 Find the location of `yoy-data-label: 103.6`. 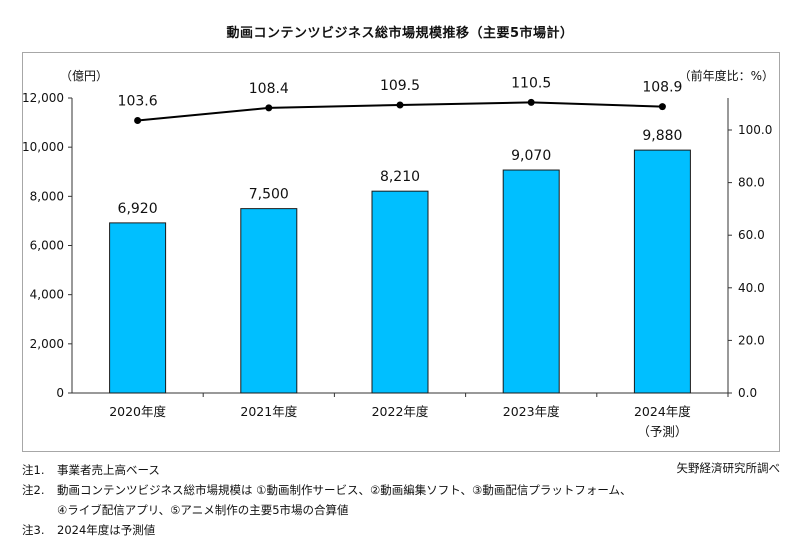

yoy-data-label: 103.6 is located at coordinates (138, 102).